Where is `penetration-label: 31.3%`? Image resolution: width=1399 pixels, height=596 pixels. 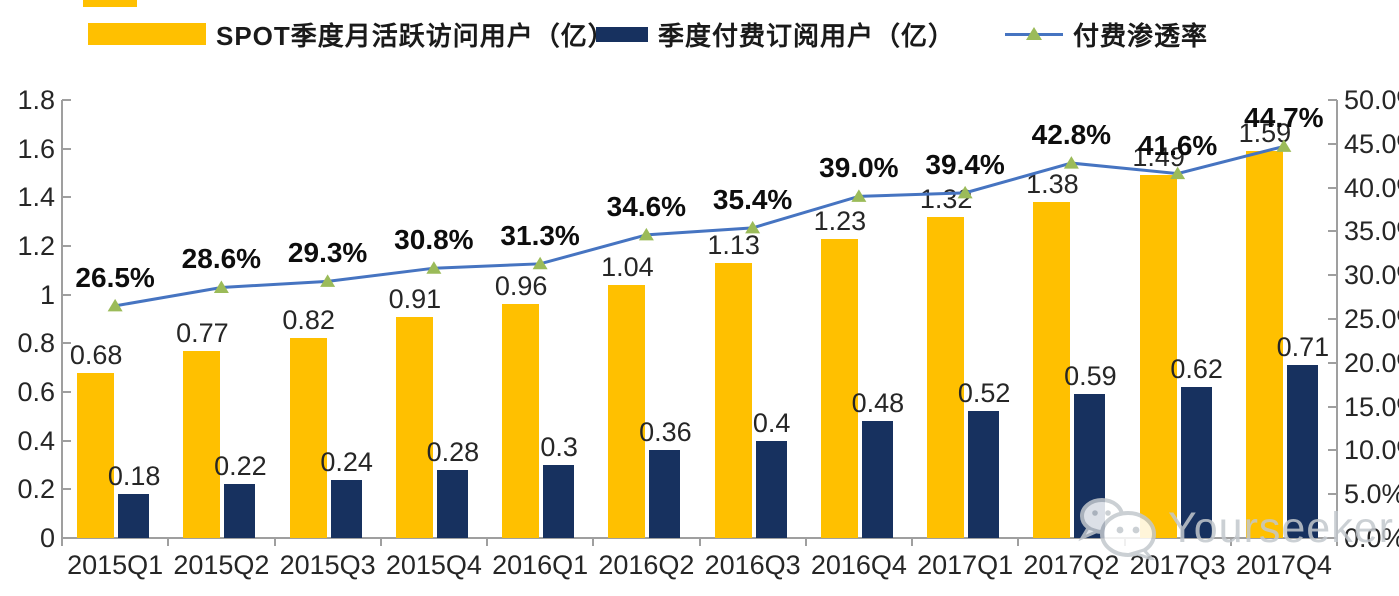 penetration-label: 31.3% is located at coordinates (540, 235).